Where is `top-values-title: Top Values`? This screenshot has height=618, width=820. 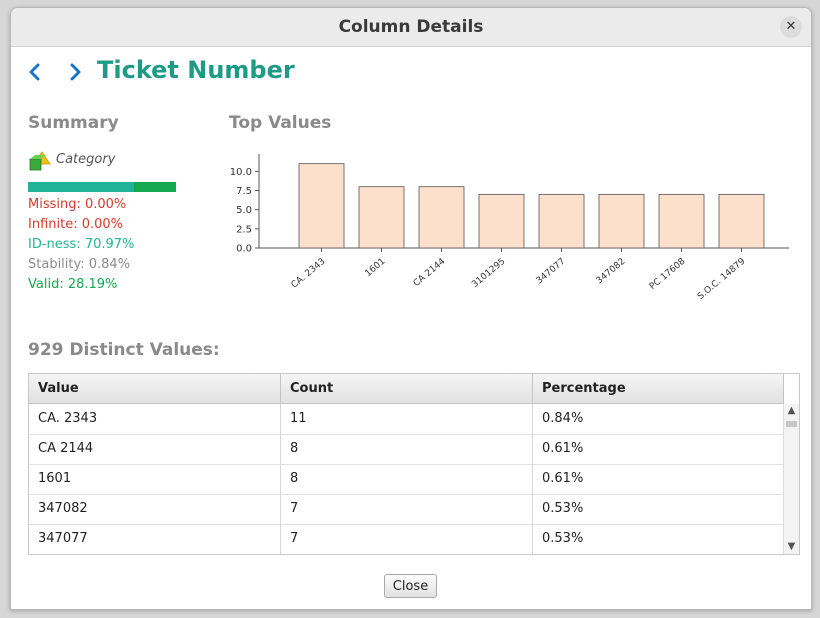
top-values-title: Top Values is located at coordinates (280, 123).